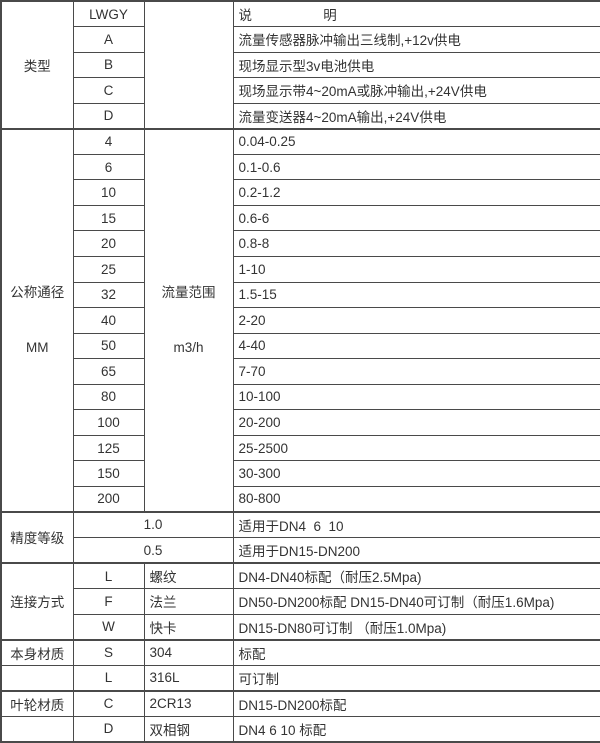  What do you see at coordinates (300, 422) in the screenshot?
I see `table-row: 100 20-200` at bounding box center [300, 422].